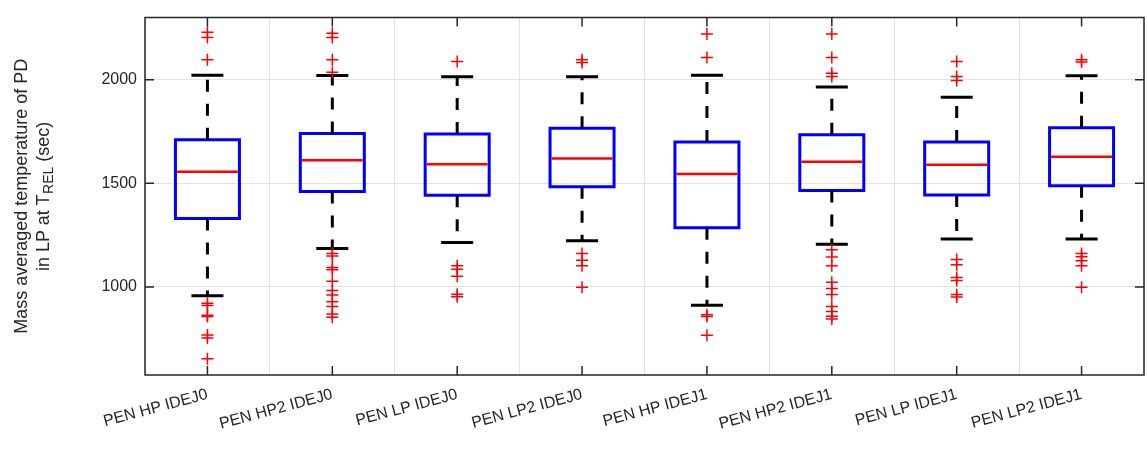  Describe the element at coordinates (155, 407) in the screenshot. I see `x-tick-label: PEN HP IDEJ0` at that location.